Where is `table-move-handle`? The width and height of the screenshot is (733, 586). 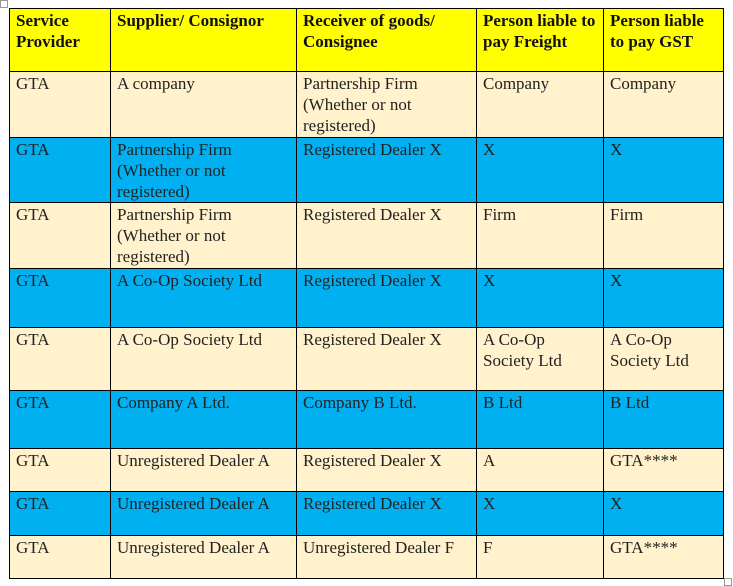 table-move-handle is located at coordinates (4, 4).